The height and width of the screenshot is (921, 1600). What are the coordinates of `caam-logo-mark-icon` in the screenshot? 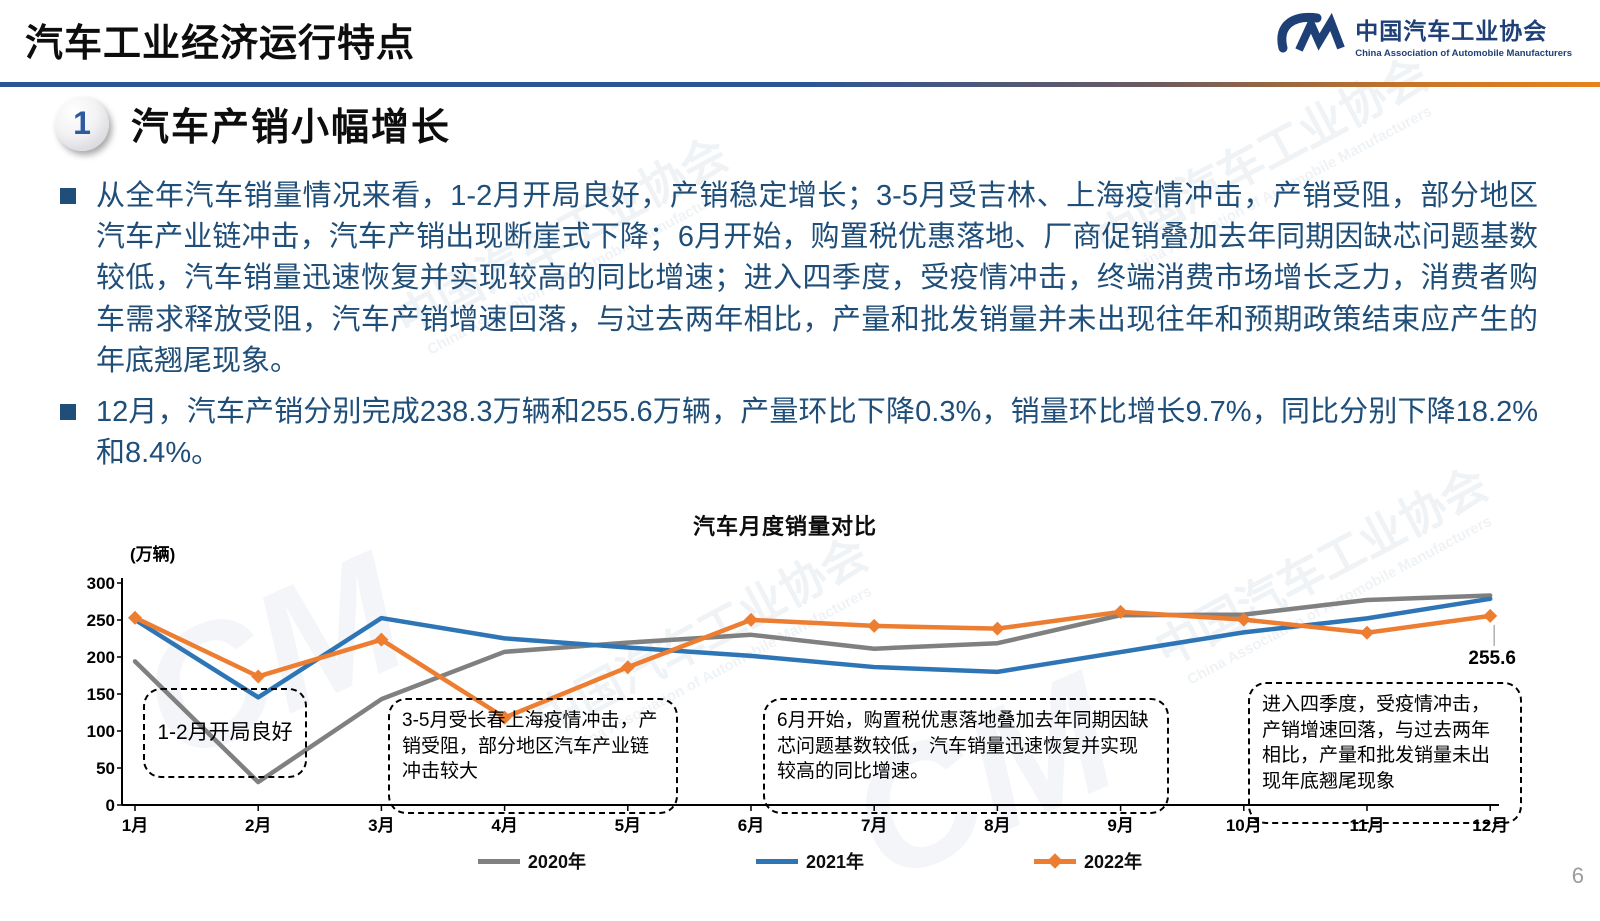 It's located at (1309, 35).